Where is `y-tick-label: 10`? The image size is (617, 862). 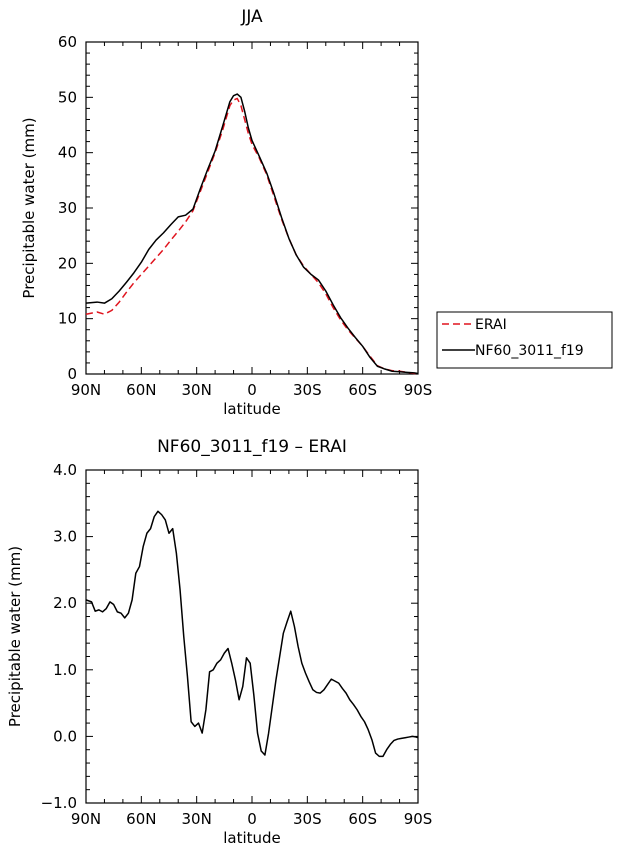
y-tick-label: 10 is located at coordinates (67, 319).